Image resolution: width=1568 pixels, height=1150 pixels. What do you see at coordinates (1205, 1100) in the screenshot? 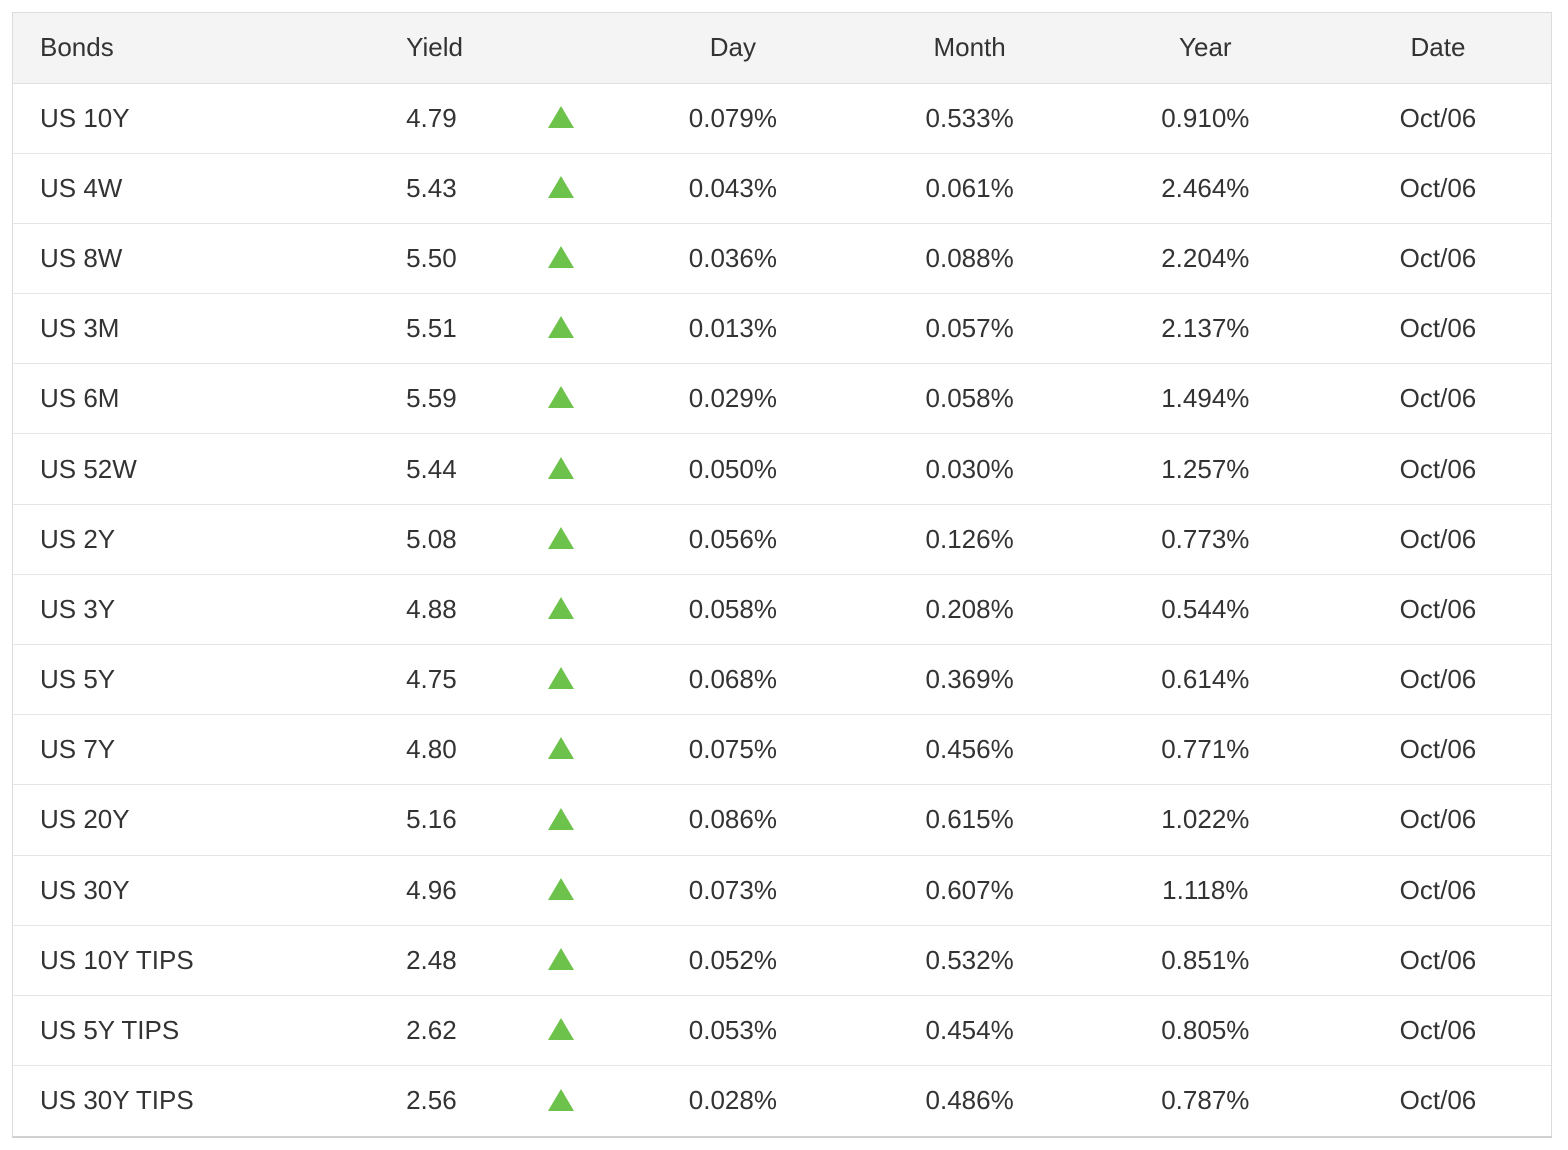
I see `year-change: 0.787%` at bounding box center [1205, 1100].